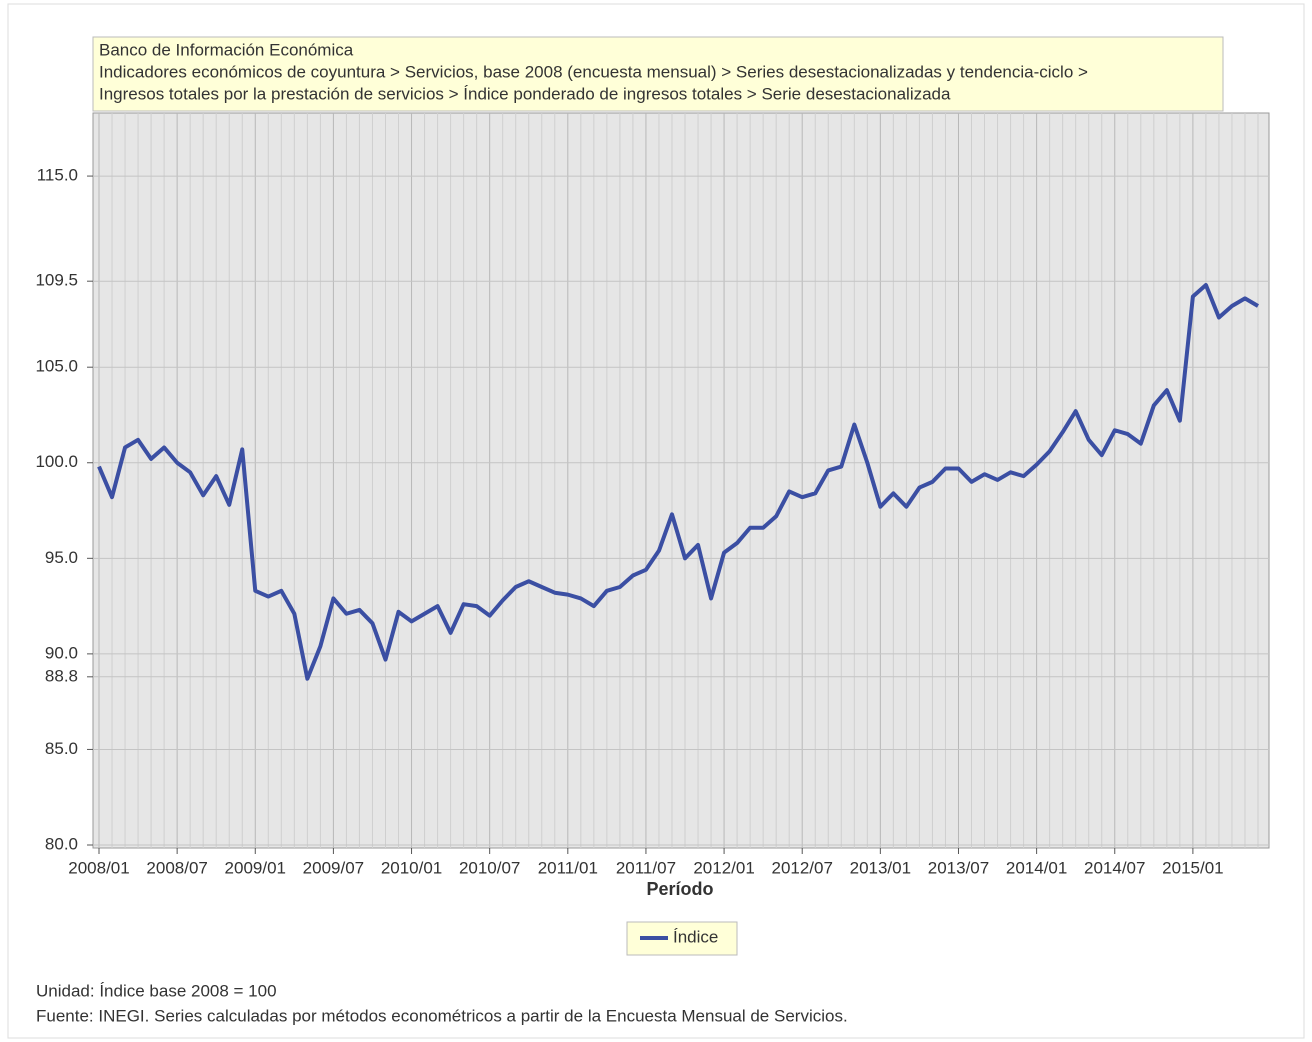 This screenshot has width=1312, height=1042. I want to click on x-tick-label: 2012/07, so click(801, 867).